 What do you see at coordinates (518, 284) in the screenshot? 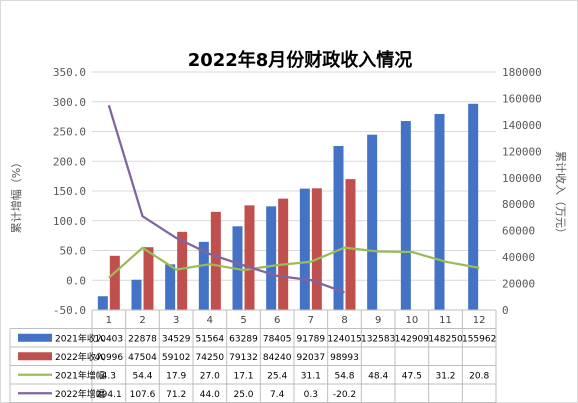
I see `y-right-tick-label: 20000` at bounding box center [518, 284].